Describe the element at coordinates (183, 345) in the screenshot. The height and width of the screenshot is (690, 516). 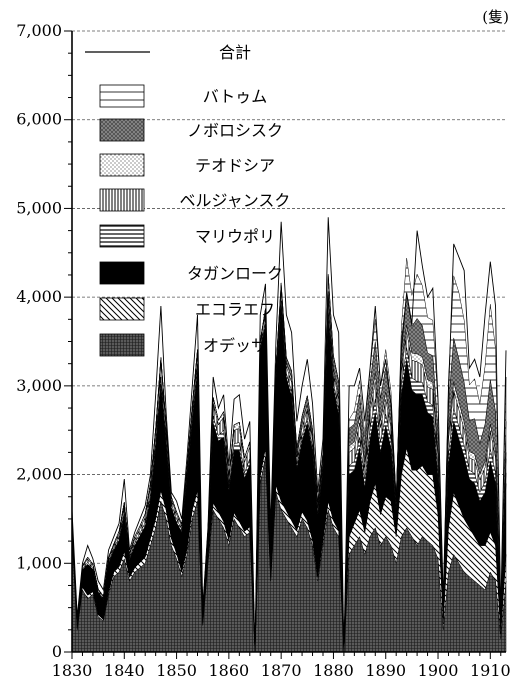
I see `legend-item-8: オデッサ` at that location.